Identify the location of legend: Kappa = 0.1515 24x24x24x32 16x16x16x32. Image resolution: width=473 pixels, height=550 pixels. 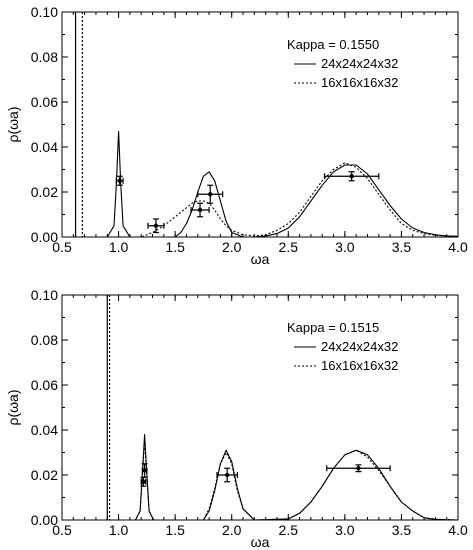
(342, 346).